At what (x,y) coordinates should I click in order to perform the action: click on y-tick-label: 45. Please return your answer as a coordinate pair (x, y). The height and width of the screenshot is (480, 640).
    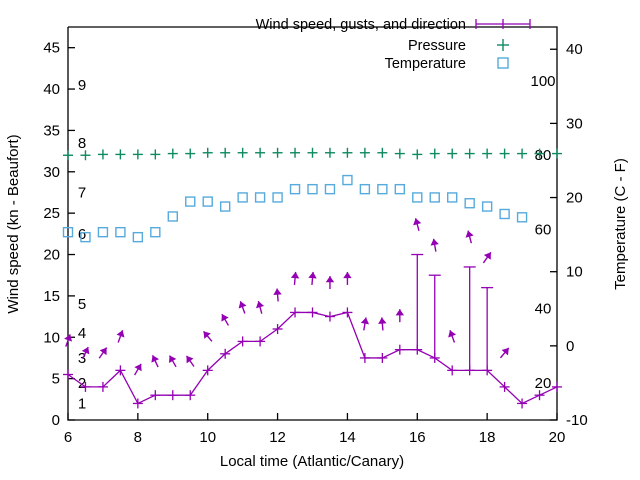
    Looking at the image, I should click on (51, 48).